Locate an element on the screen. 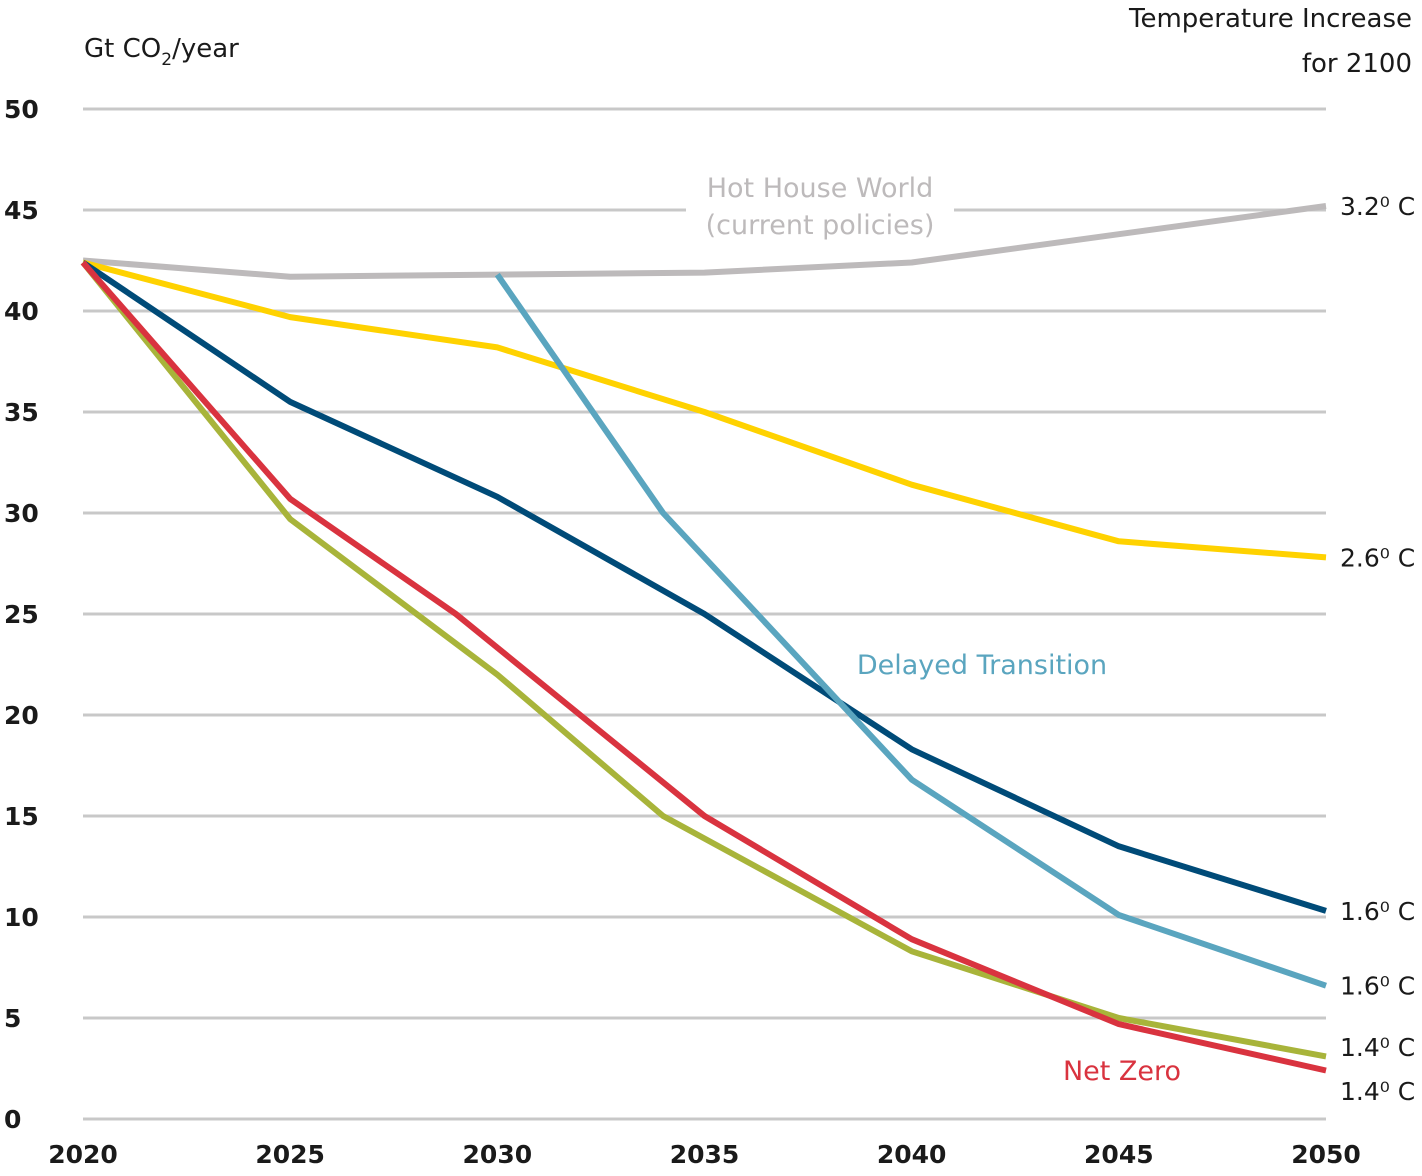 The image size is (1422, 1176). x-tick-labels: 2020 2025 2030 2035 2040 2045 2050 is located at coordinates (704, 1154).